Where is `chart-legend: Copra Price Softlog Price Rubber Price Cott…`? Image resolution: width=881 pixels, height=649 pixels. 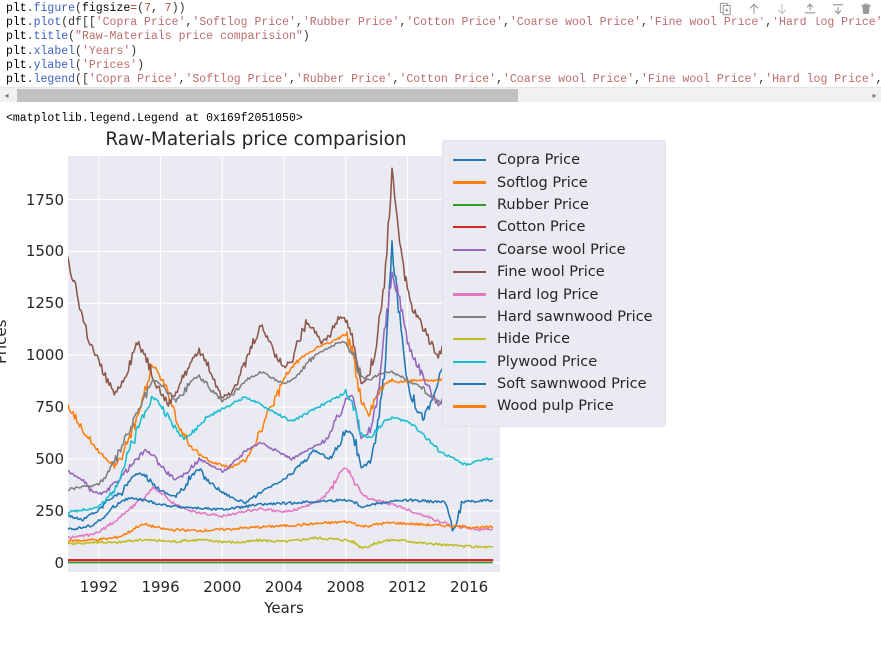 chart-legend: Copra Price Softlog Price Rubber Price Cott… is located at coordinates (554, 283).